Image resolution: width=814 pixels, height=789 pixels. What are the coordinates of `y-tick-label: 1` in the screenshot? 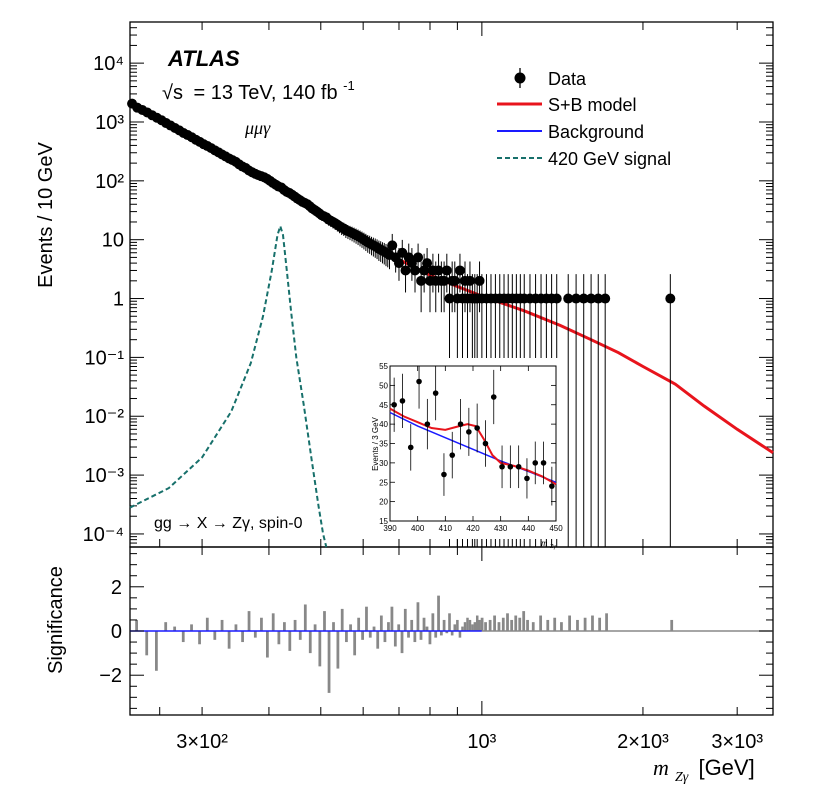 It's located at (118, 300).